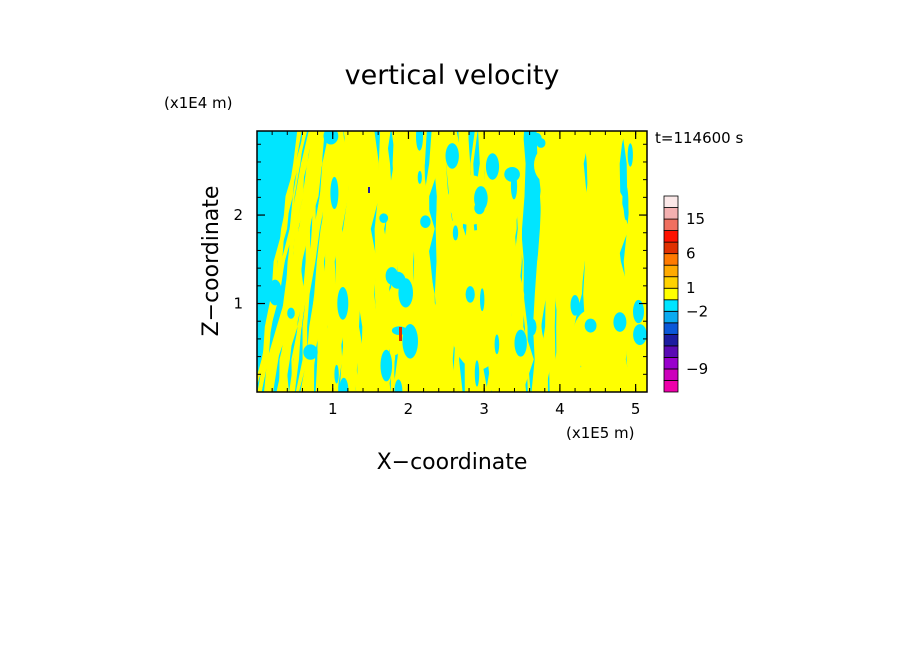  What do you see at coordinates (333, 409) in the screenshot?
I see `x-tick-label-1: 1` at bounding box center [333, 409].